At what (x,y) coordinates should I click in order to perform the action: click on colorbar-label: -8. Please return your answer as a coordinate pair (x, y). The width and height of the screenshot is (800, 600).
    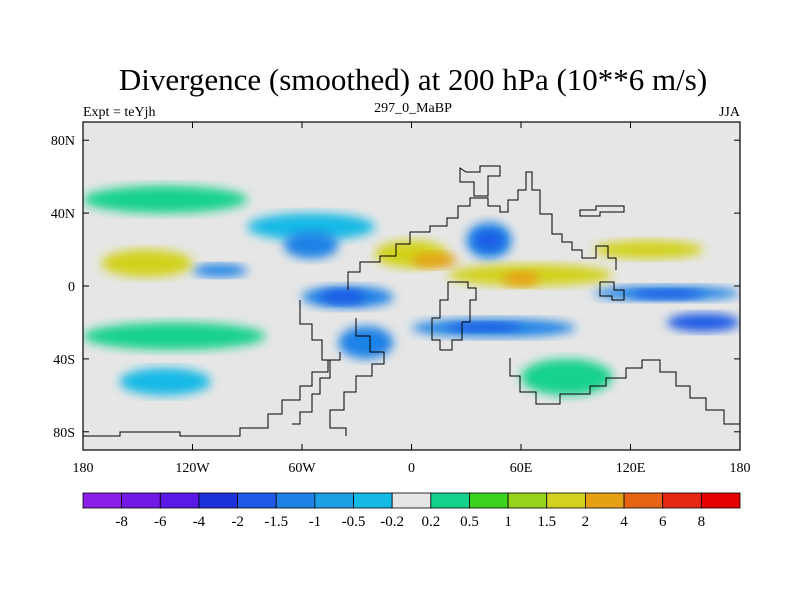
    Looking at the image, I should click on (121, 522).